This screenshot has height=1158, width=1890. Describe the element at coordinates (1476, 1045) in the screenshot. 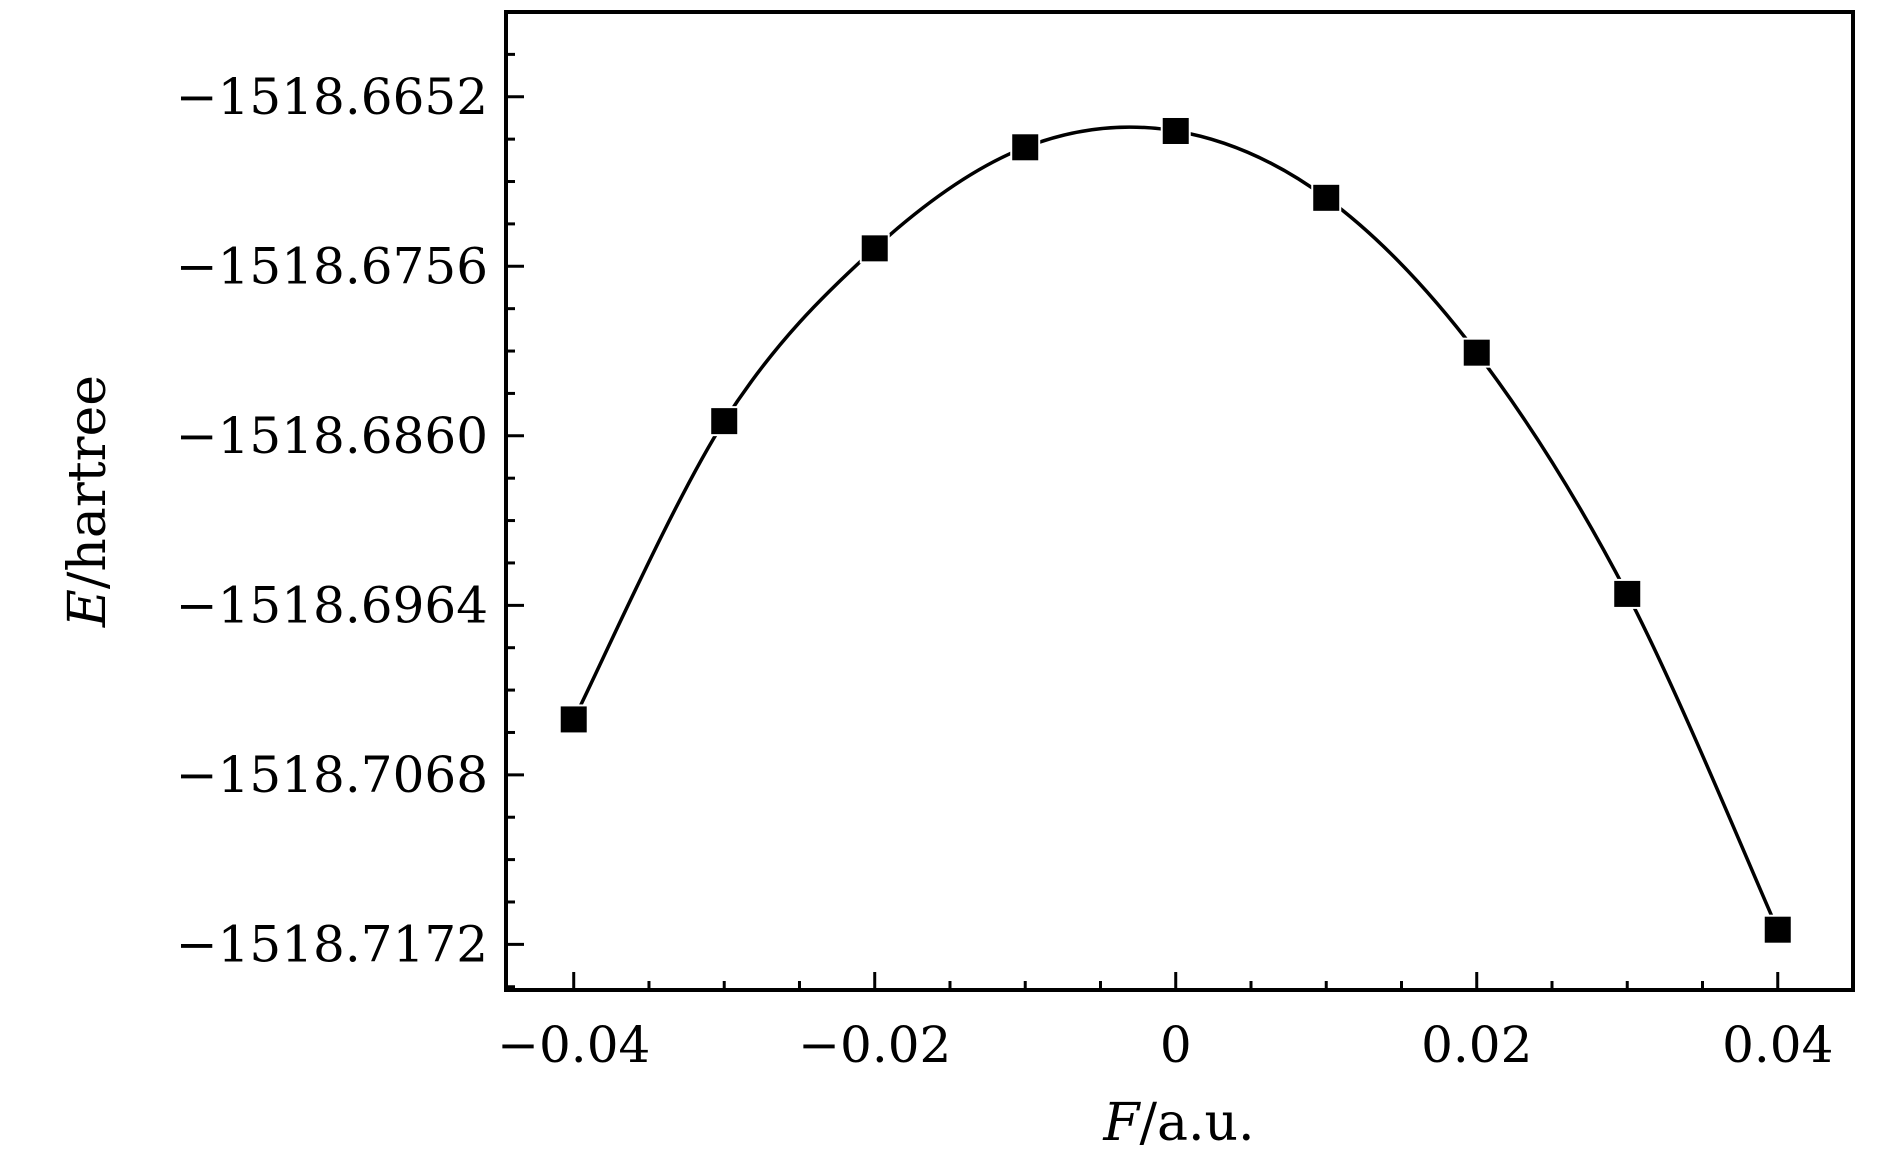

I see `x-tick-label: 0.02` at that location.